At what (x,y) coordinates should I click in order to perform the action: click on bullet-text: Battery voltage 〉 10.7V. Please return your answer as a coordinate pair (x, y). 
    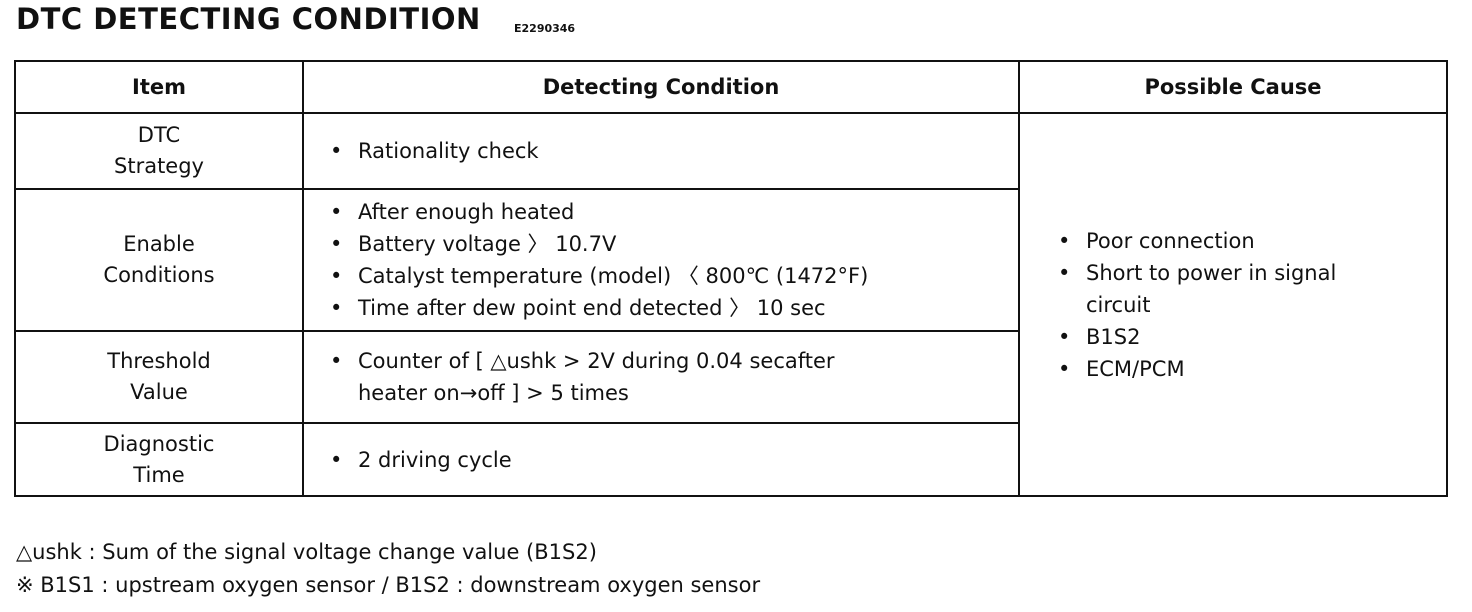
    Looking at the image, I should click on (487, 244).